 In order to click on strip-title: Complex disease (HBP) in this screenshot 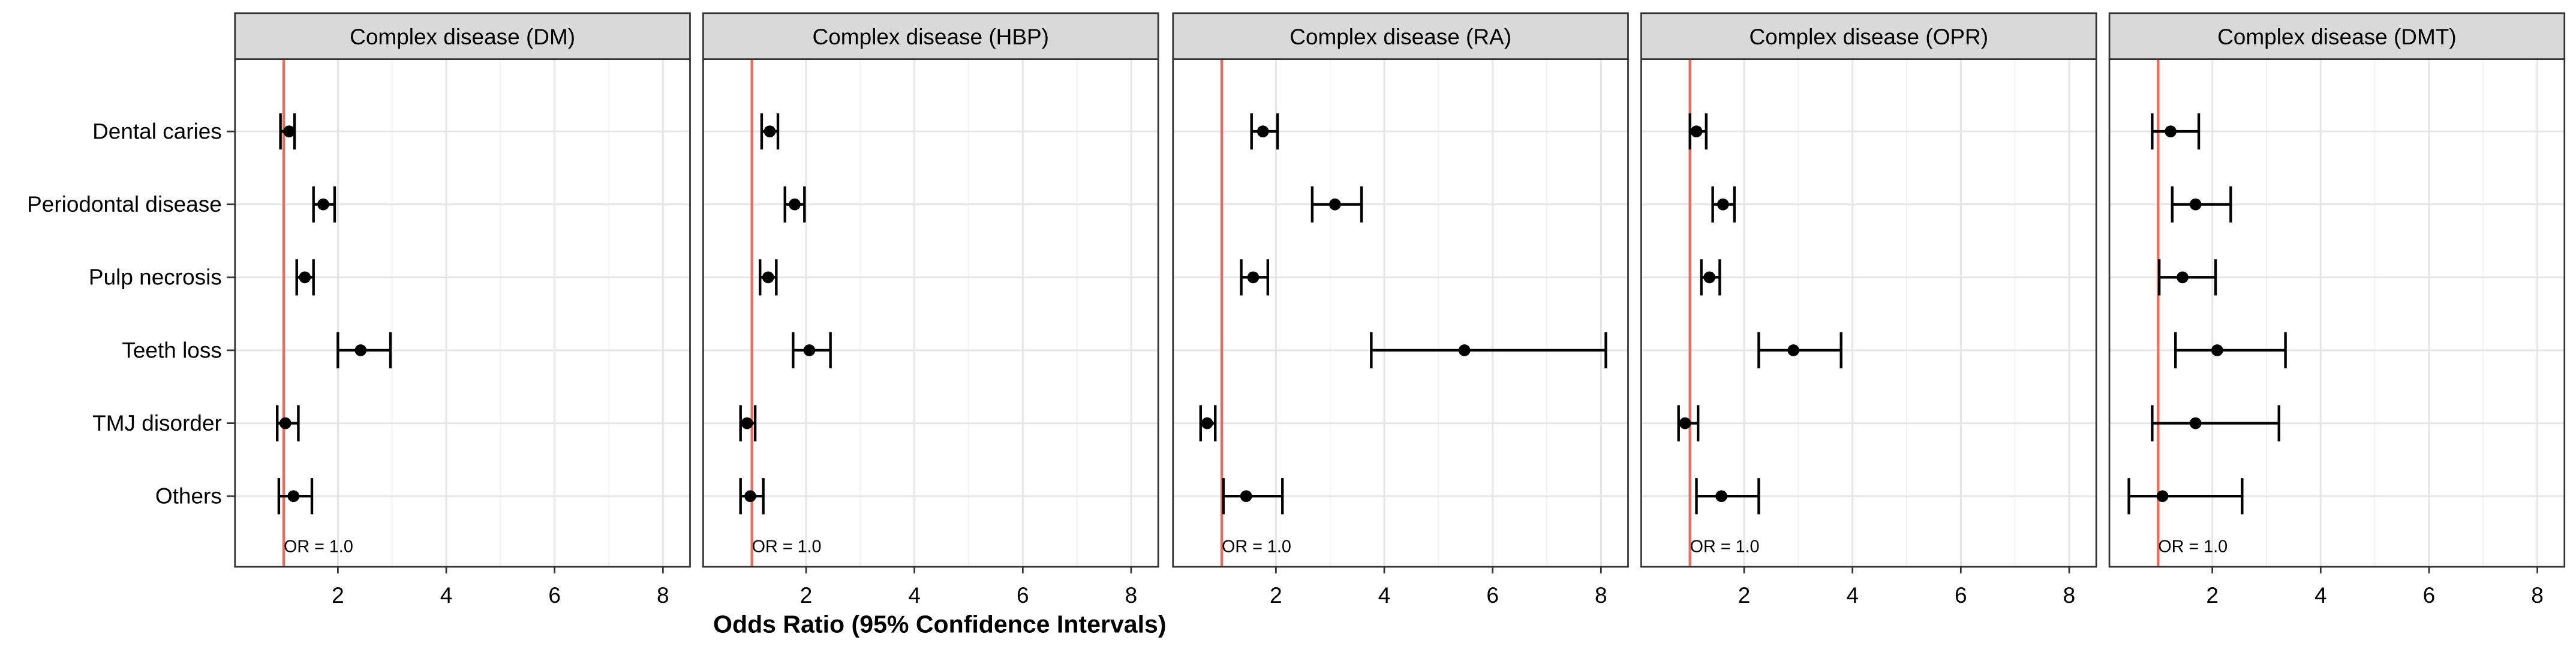, I will do `click(931, 37)`.